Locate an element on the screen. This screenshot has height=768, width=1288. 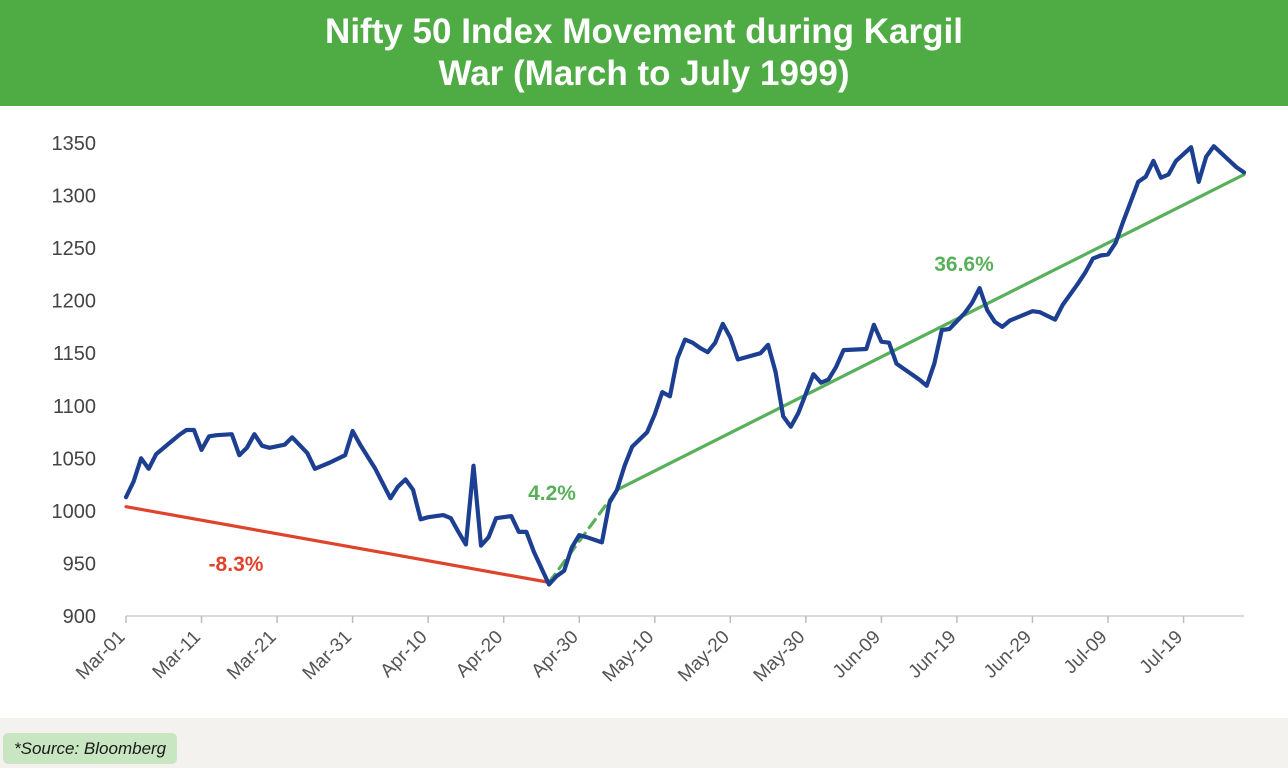
x-tick-label: Mar-31 is located at coordinates (327, 655).